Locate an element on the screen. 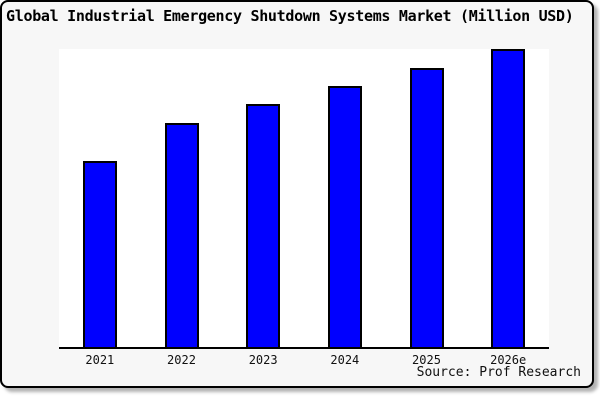 The height and width of the screenshot is (400, 600). source-note: Source: Prof Research is located at coordinates (498, 372).